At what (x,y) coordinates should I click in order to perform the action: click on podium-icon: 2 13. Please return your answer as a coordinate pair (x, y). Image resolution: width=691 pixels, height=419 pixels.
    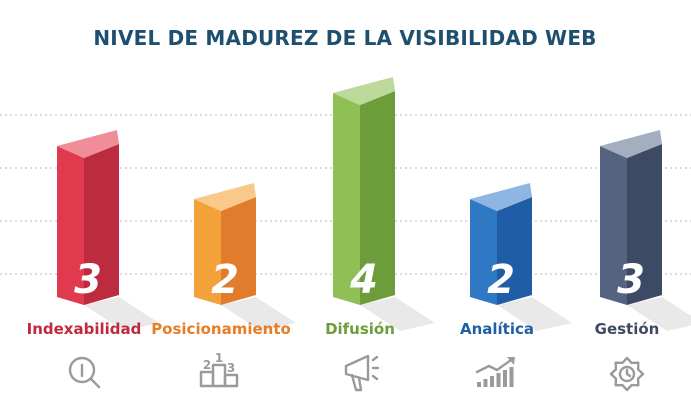
    Looking at the image, I should click on (219, 369).